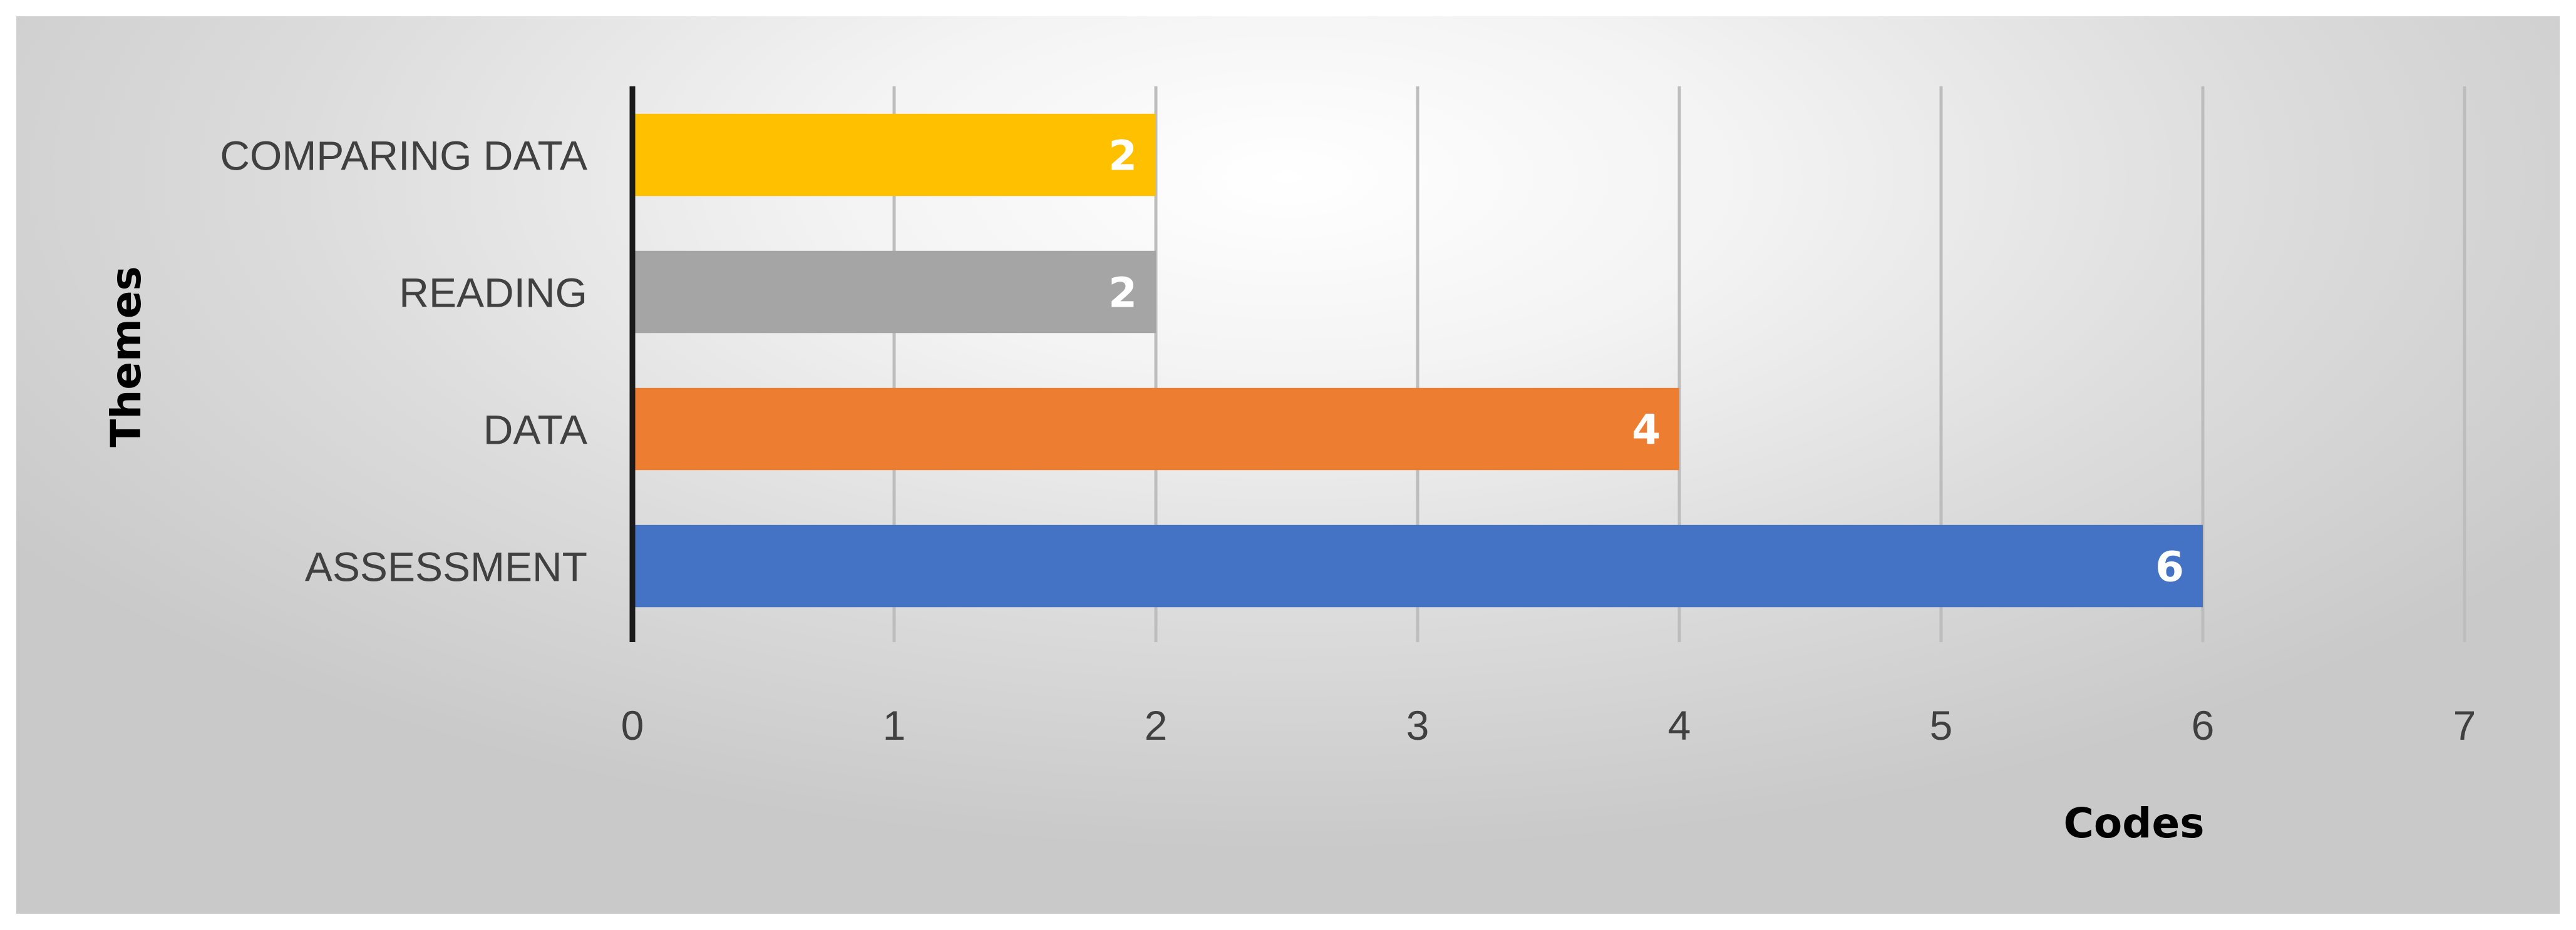  I want to click on x-tick-label: 6, so click(2203, 725).